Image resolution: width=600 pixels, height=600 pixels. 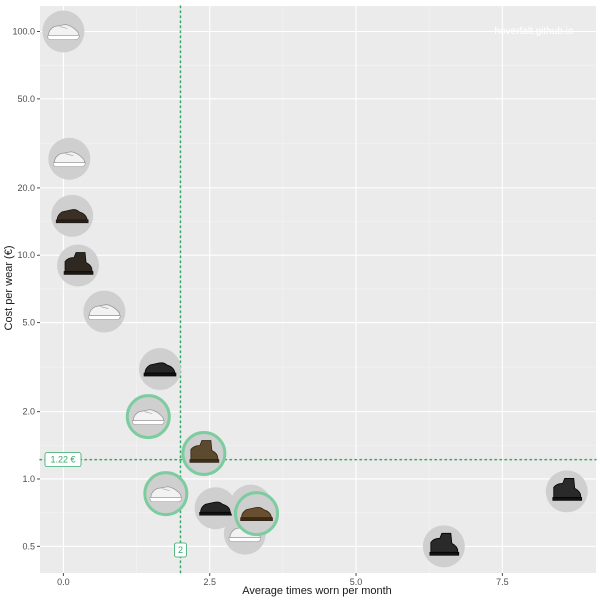 What do you see at coordinates (26, 99) in the screenshot?
I see `y-tick-label: 50.0` at bounding box center [26, 99].